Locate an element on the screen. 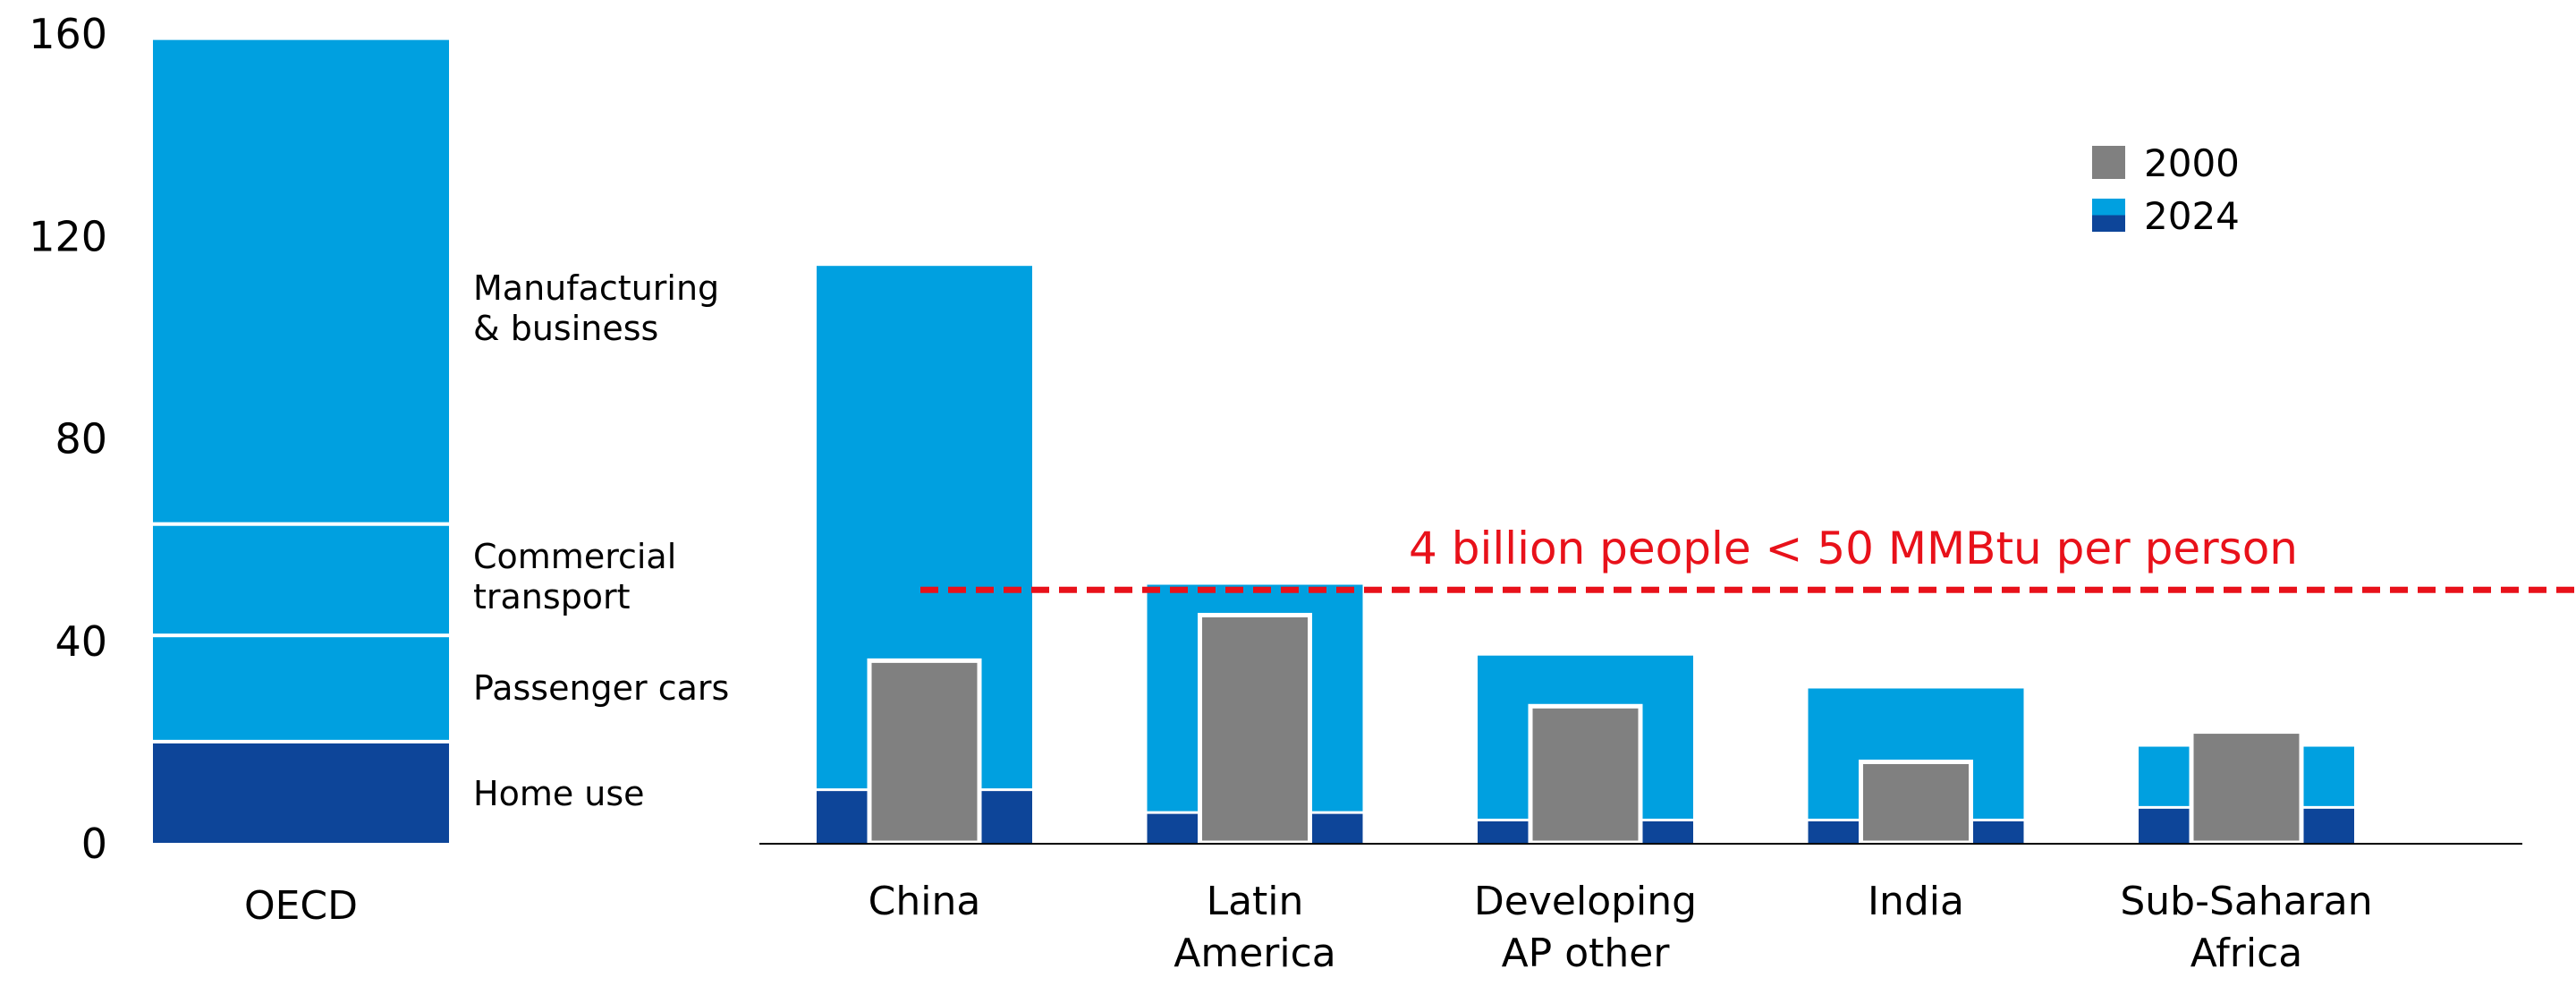 Image resolution: width=2576 pixels, height=986 pixels. category-label: AP other is located at coordinates (1586, 954).